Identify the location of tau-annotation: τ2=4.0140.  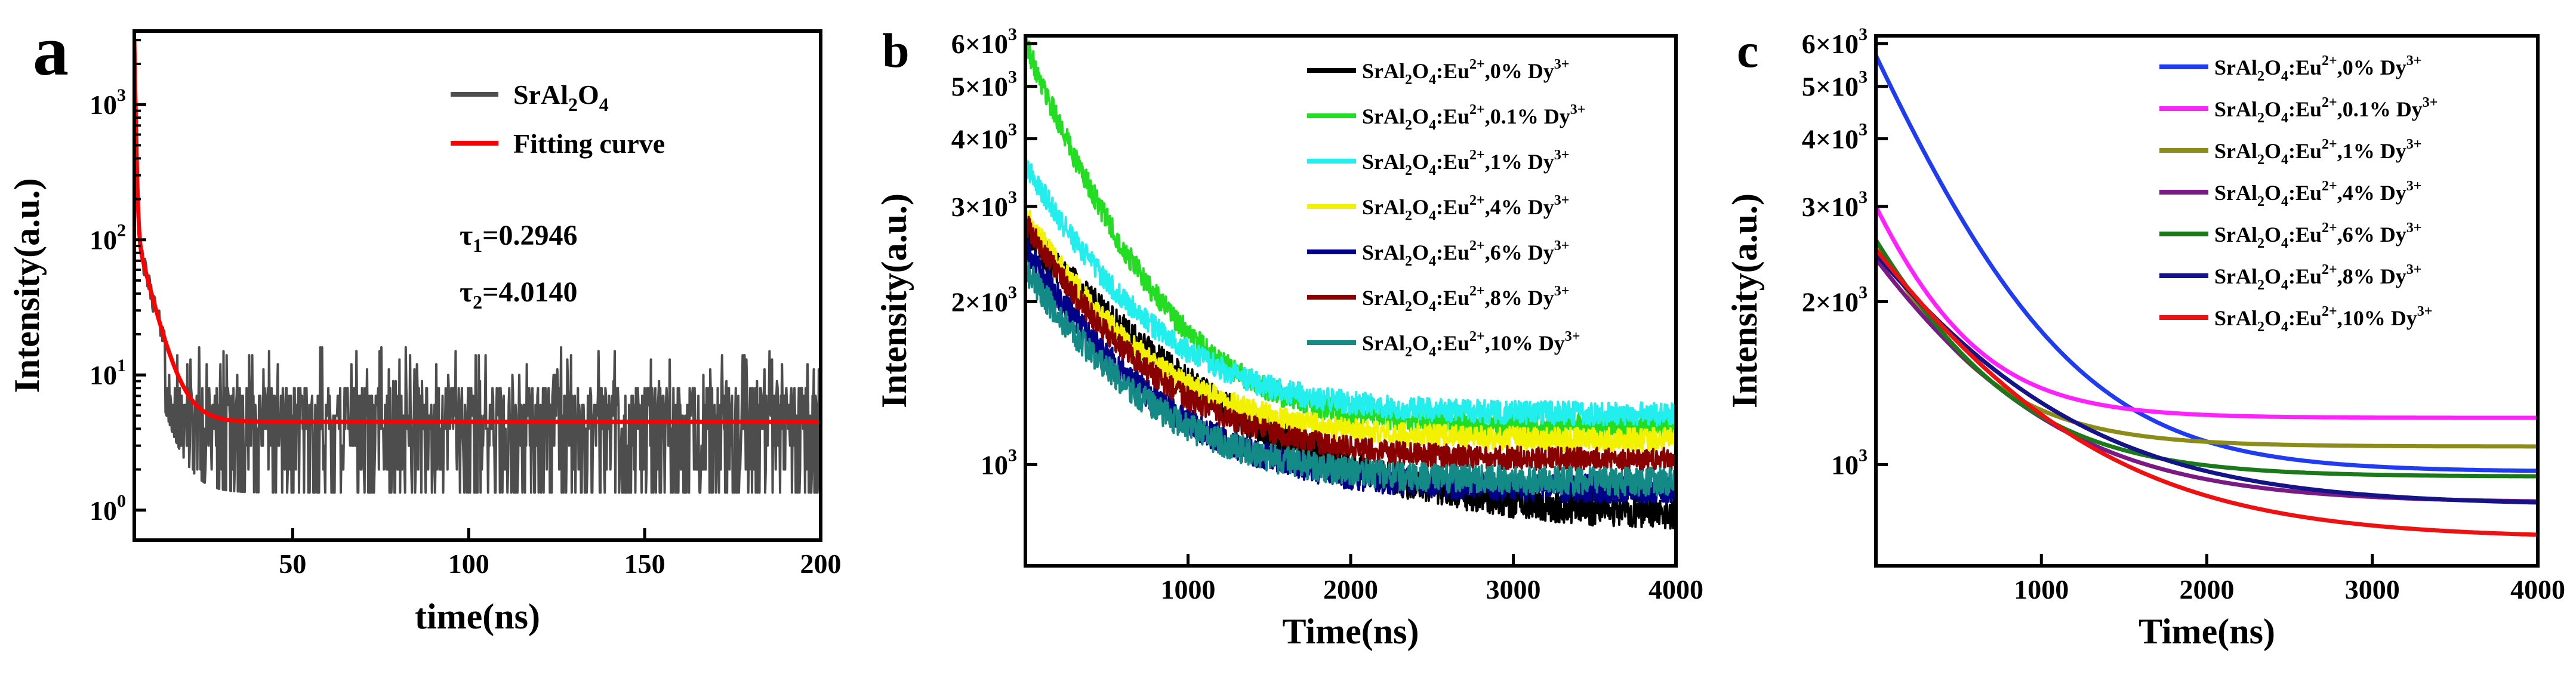
(518, 294).